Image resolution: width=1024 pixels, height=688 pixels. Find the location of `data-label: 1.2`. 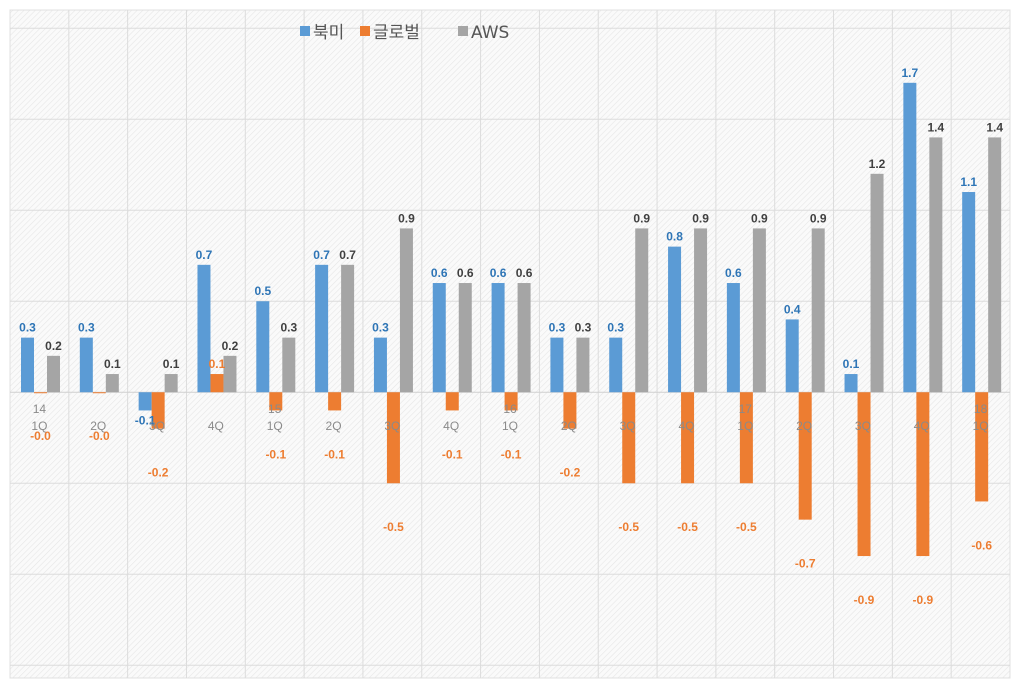

data-label: 1.2 is located at coordinates (877, 164).